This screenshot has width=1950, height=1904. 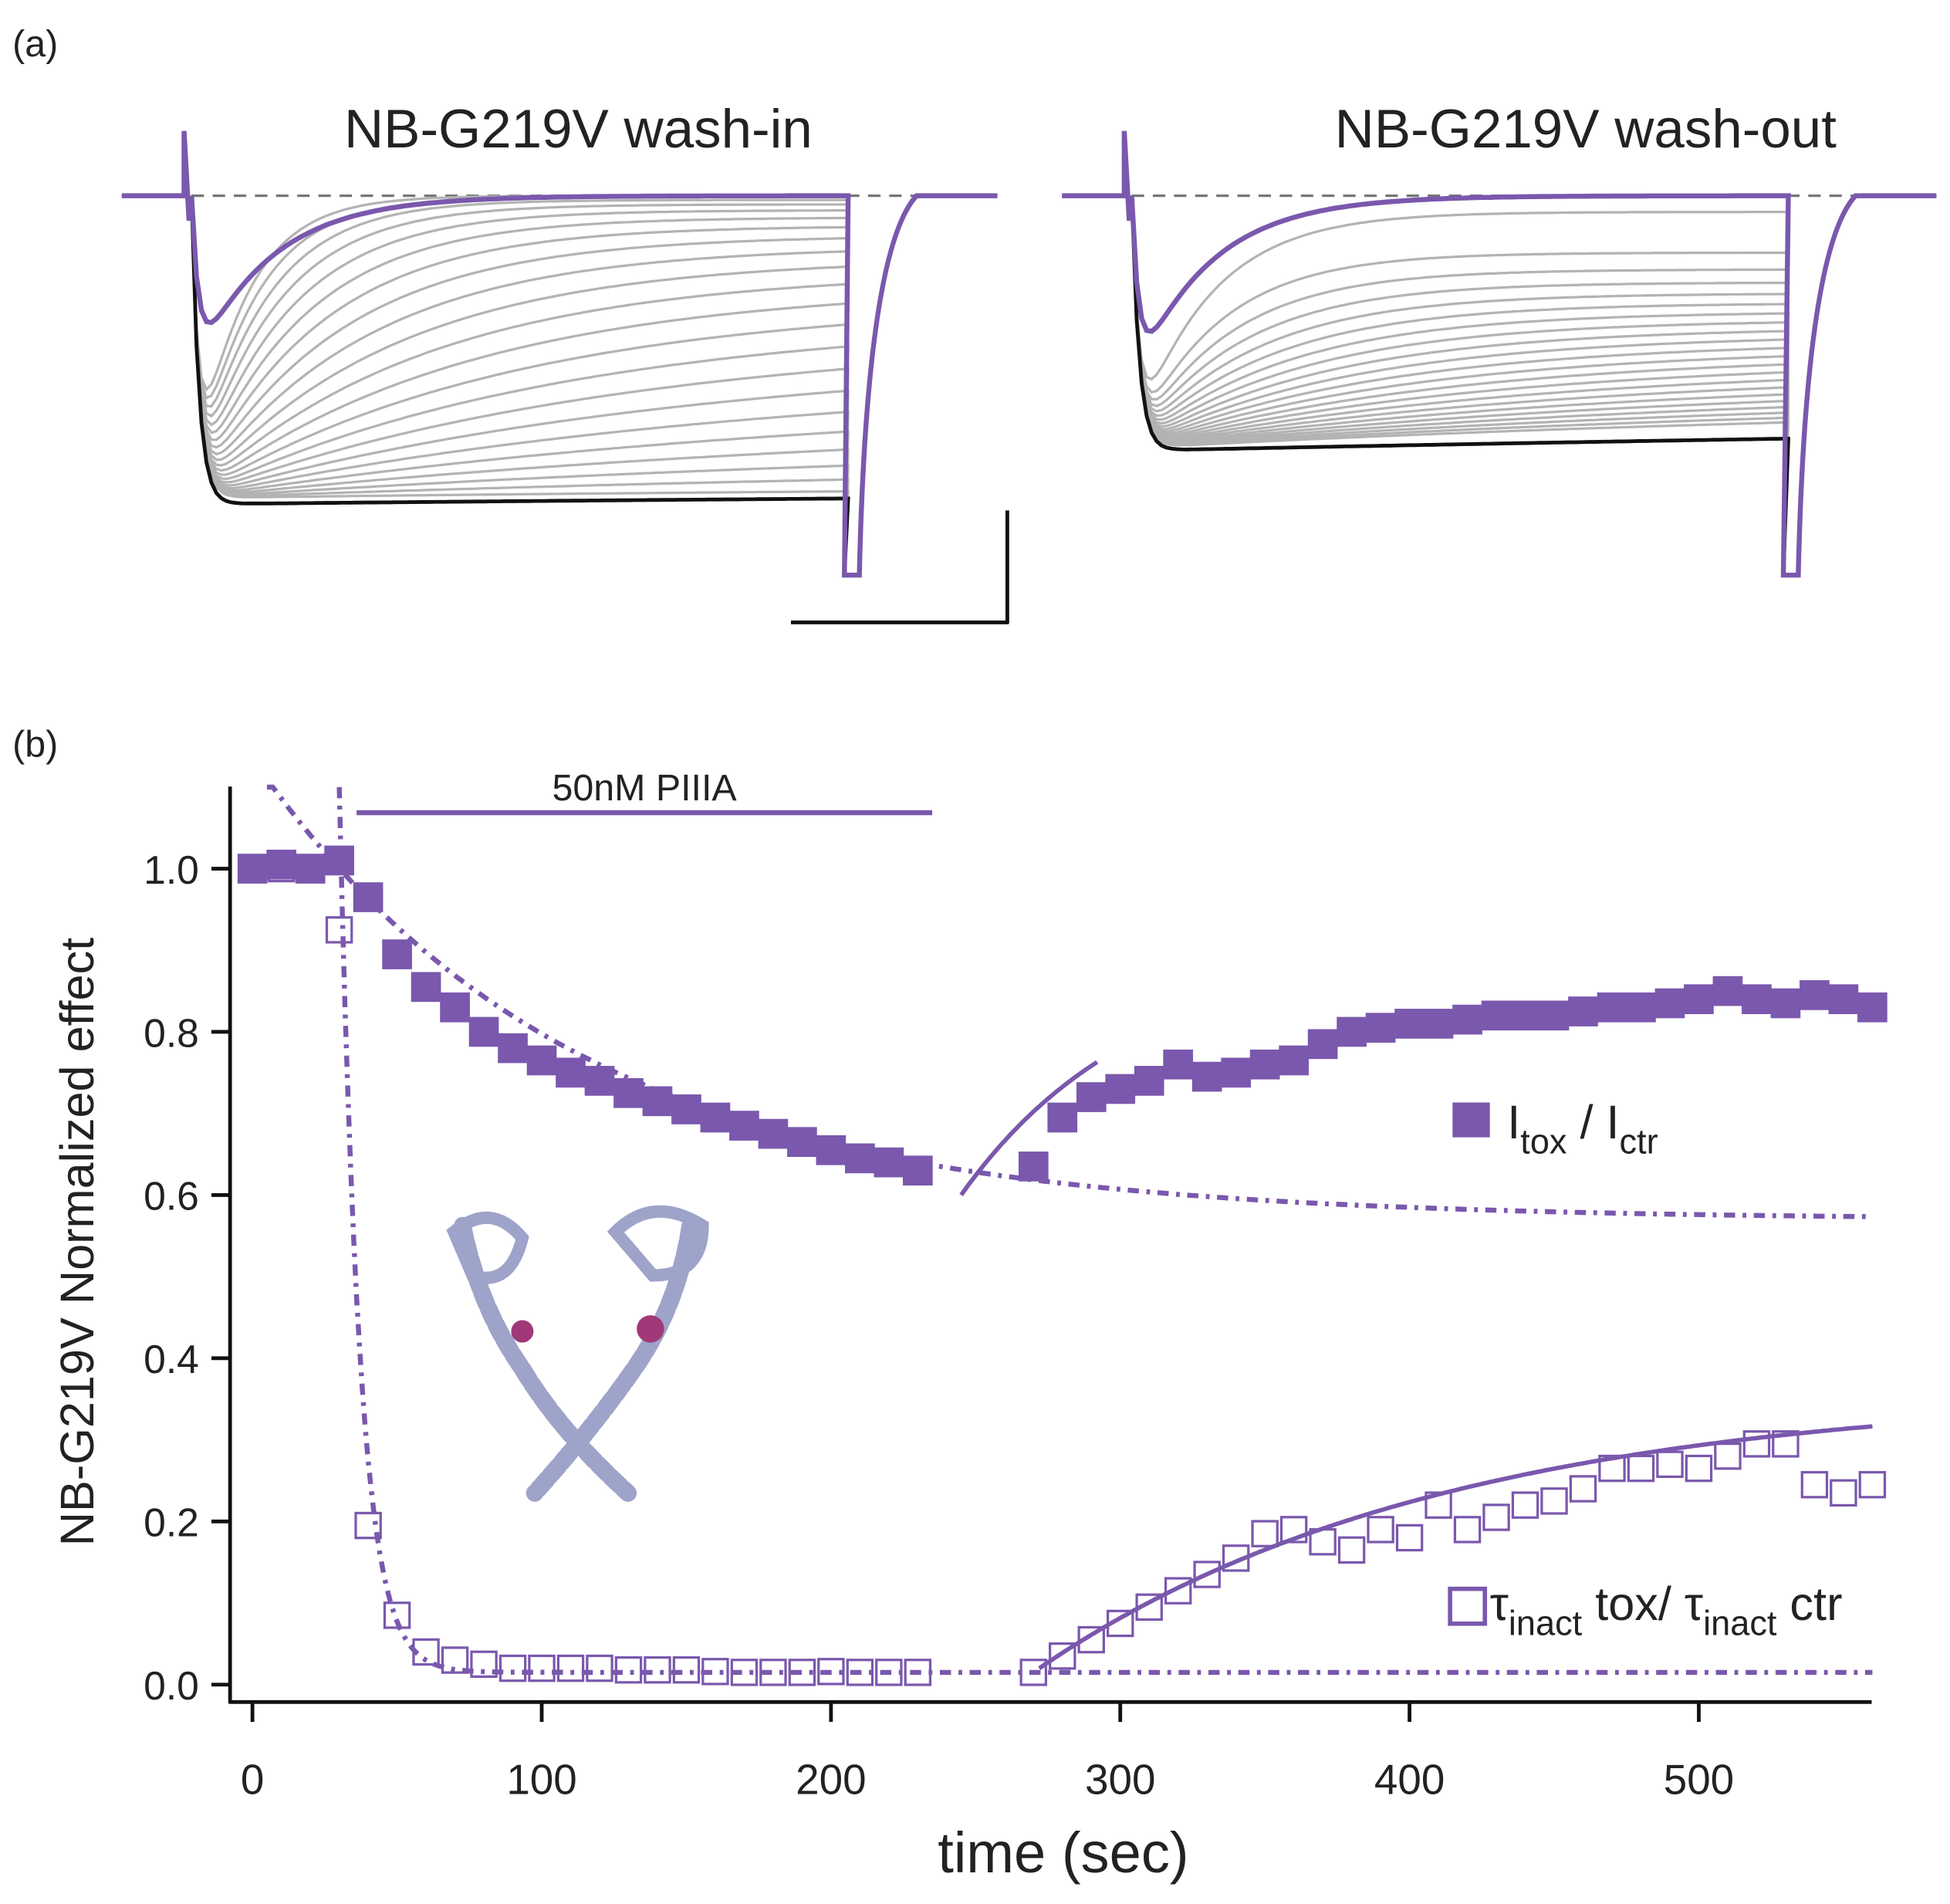 I want to click on y-tick-label: 0.2, so click(x=172, y=1522).